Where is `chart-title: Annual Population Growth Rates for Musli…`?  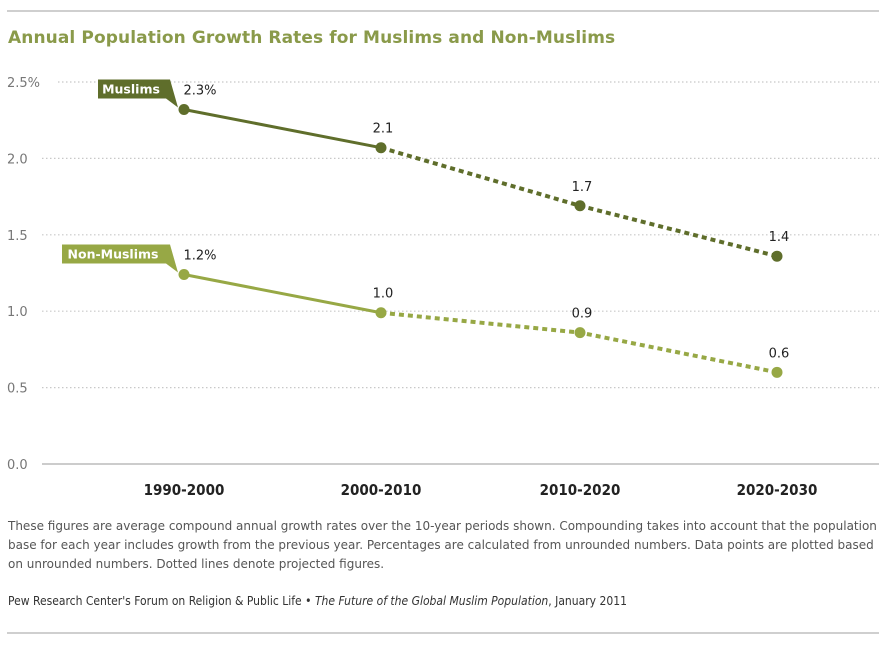 chart-title: Annual Population Growth Rates for Musli… is located at coordinates (312, 38).